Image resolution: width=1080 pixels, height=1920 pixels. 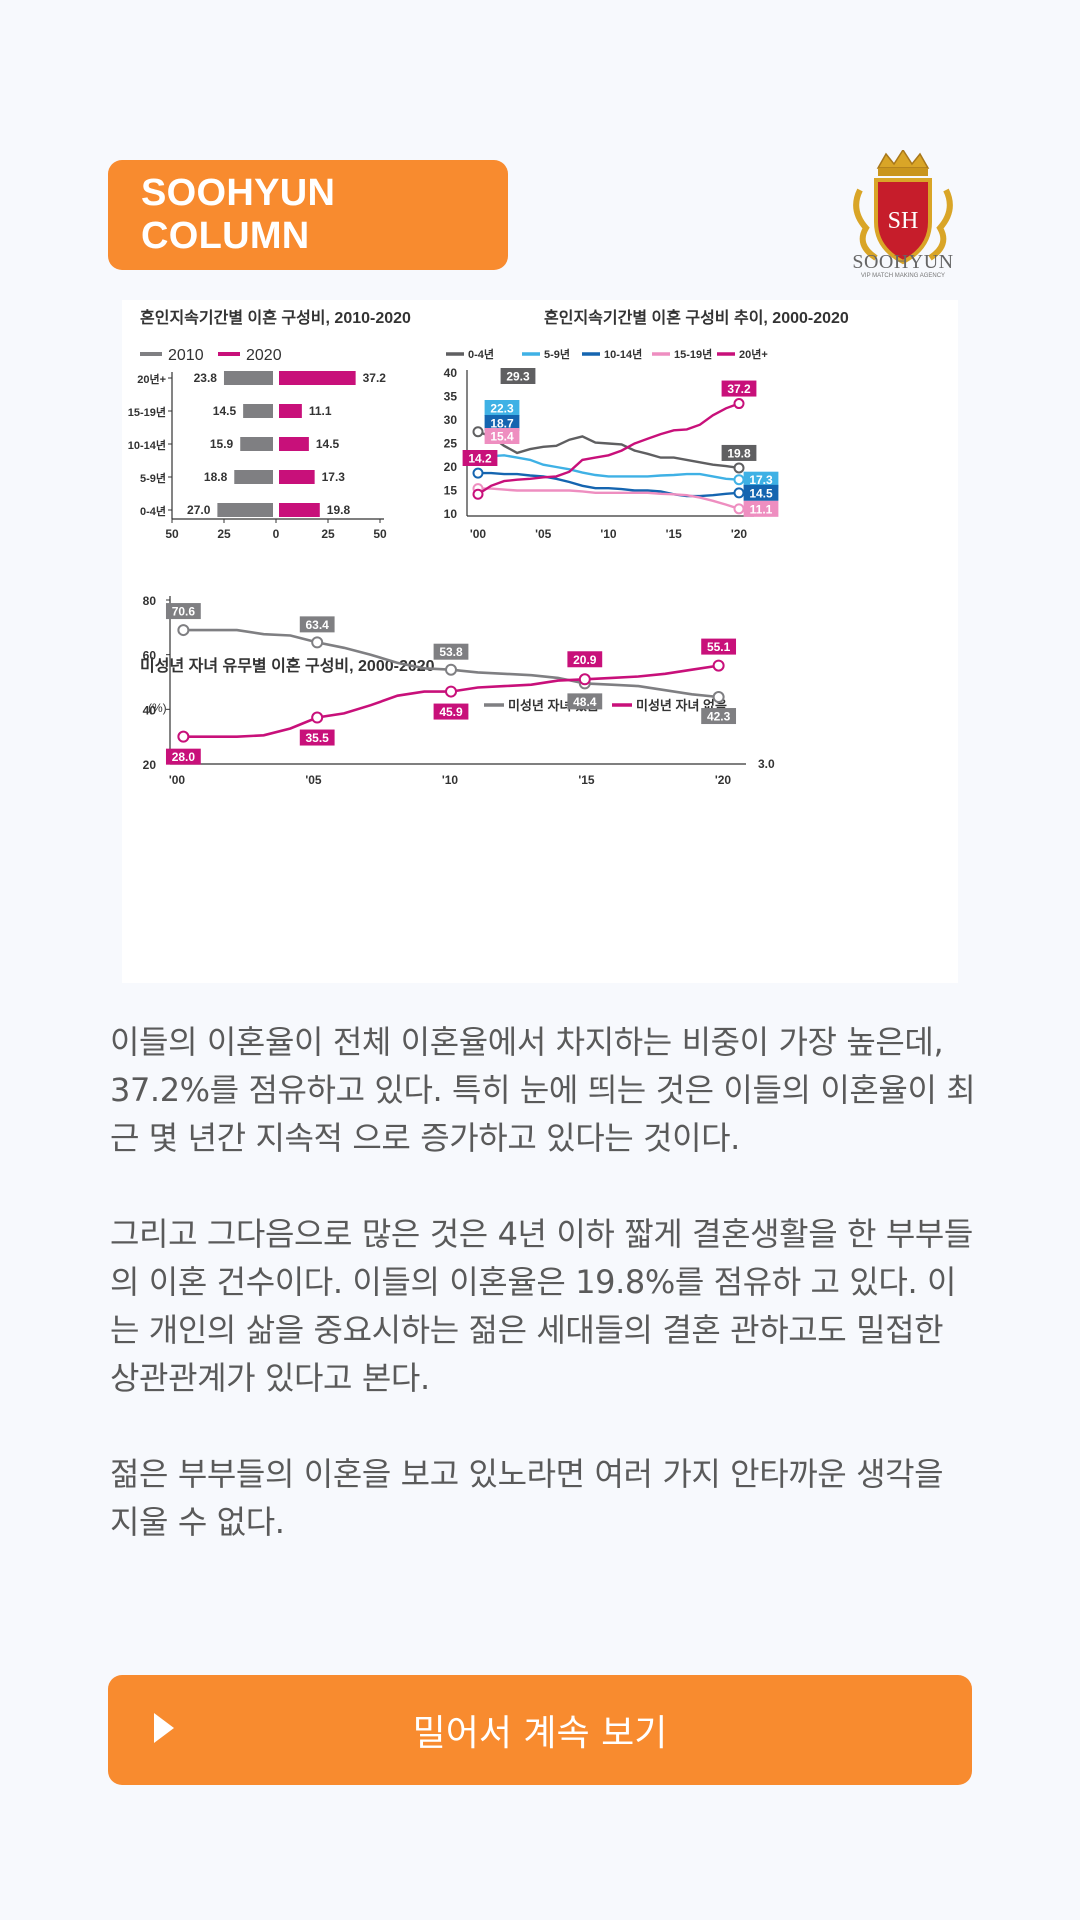 I want to click on chart2-start-label: 22.3, so click(x=502, y=409).